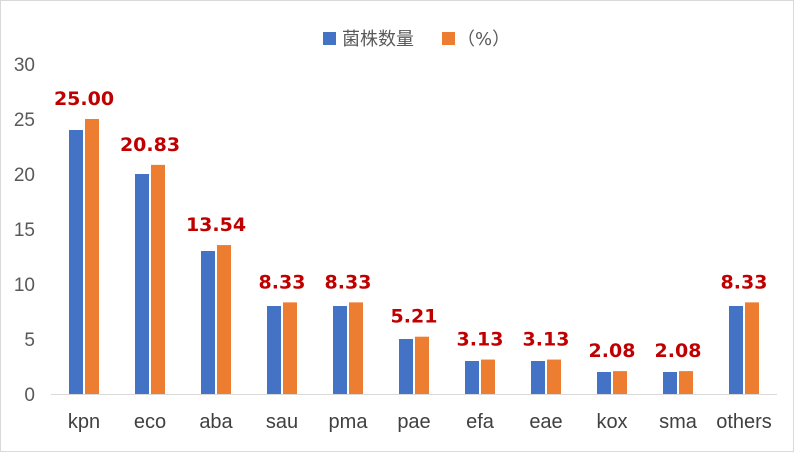  What do you see at coordinates (678, 422) in the screenshot?
I see `x-category-label: sma` at bounding box center [678, 422].